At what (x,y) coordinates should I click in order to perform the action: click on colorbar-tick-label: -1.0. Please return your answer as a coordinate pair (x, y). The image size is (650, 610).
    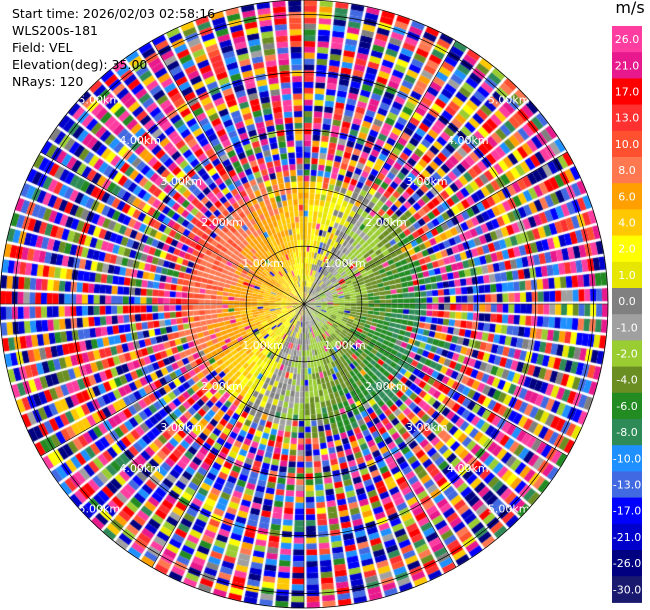
    Looking at the image, I should click on (626, 327).